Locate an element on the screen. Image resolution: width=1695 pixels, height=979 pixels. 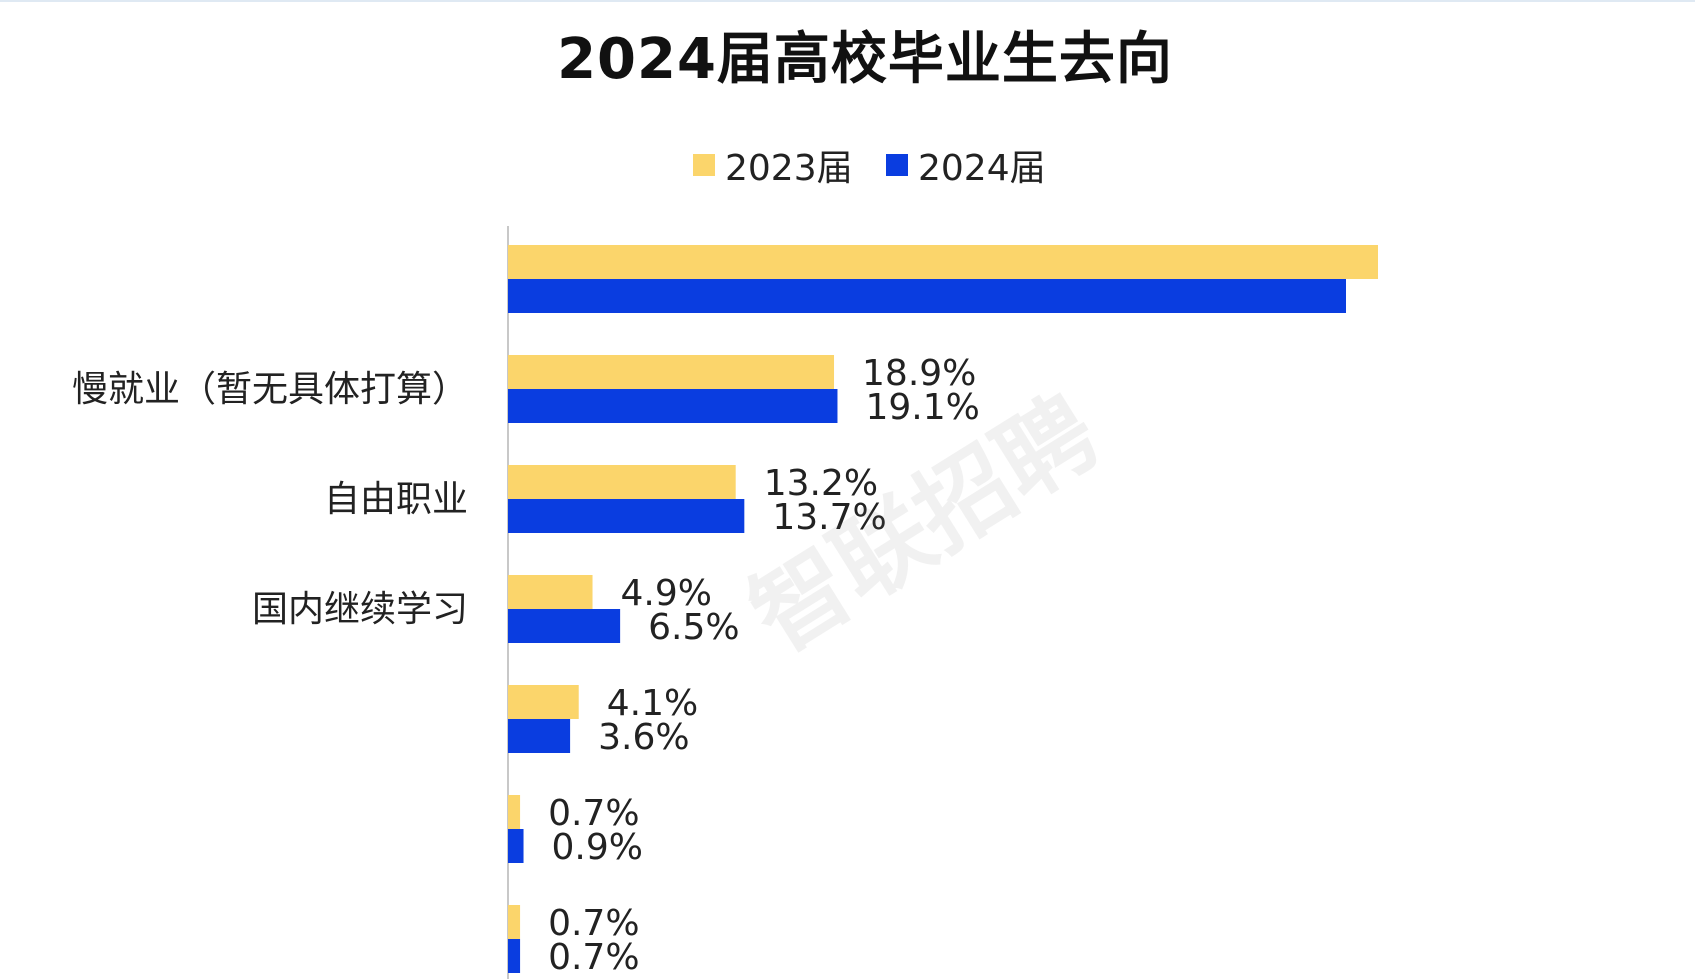
category-label-row-3: 自由职业 is located at coordinates (396, 499).